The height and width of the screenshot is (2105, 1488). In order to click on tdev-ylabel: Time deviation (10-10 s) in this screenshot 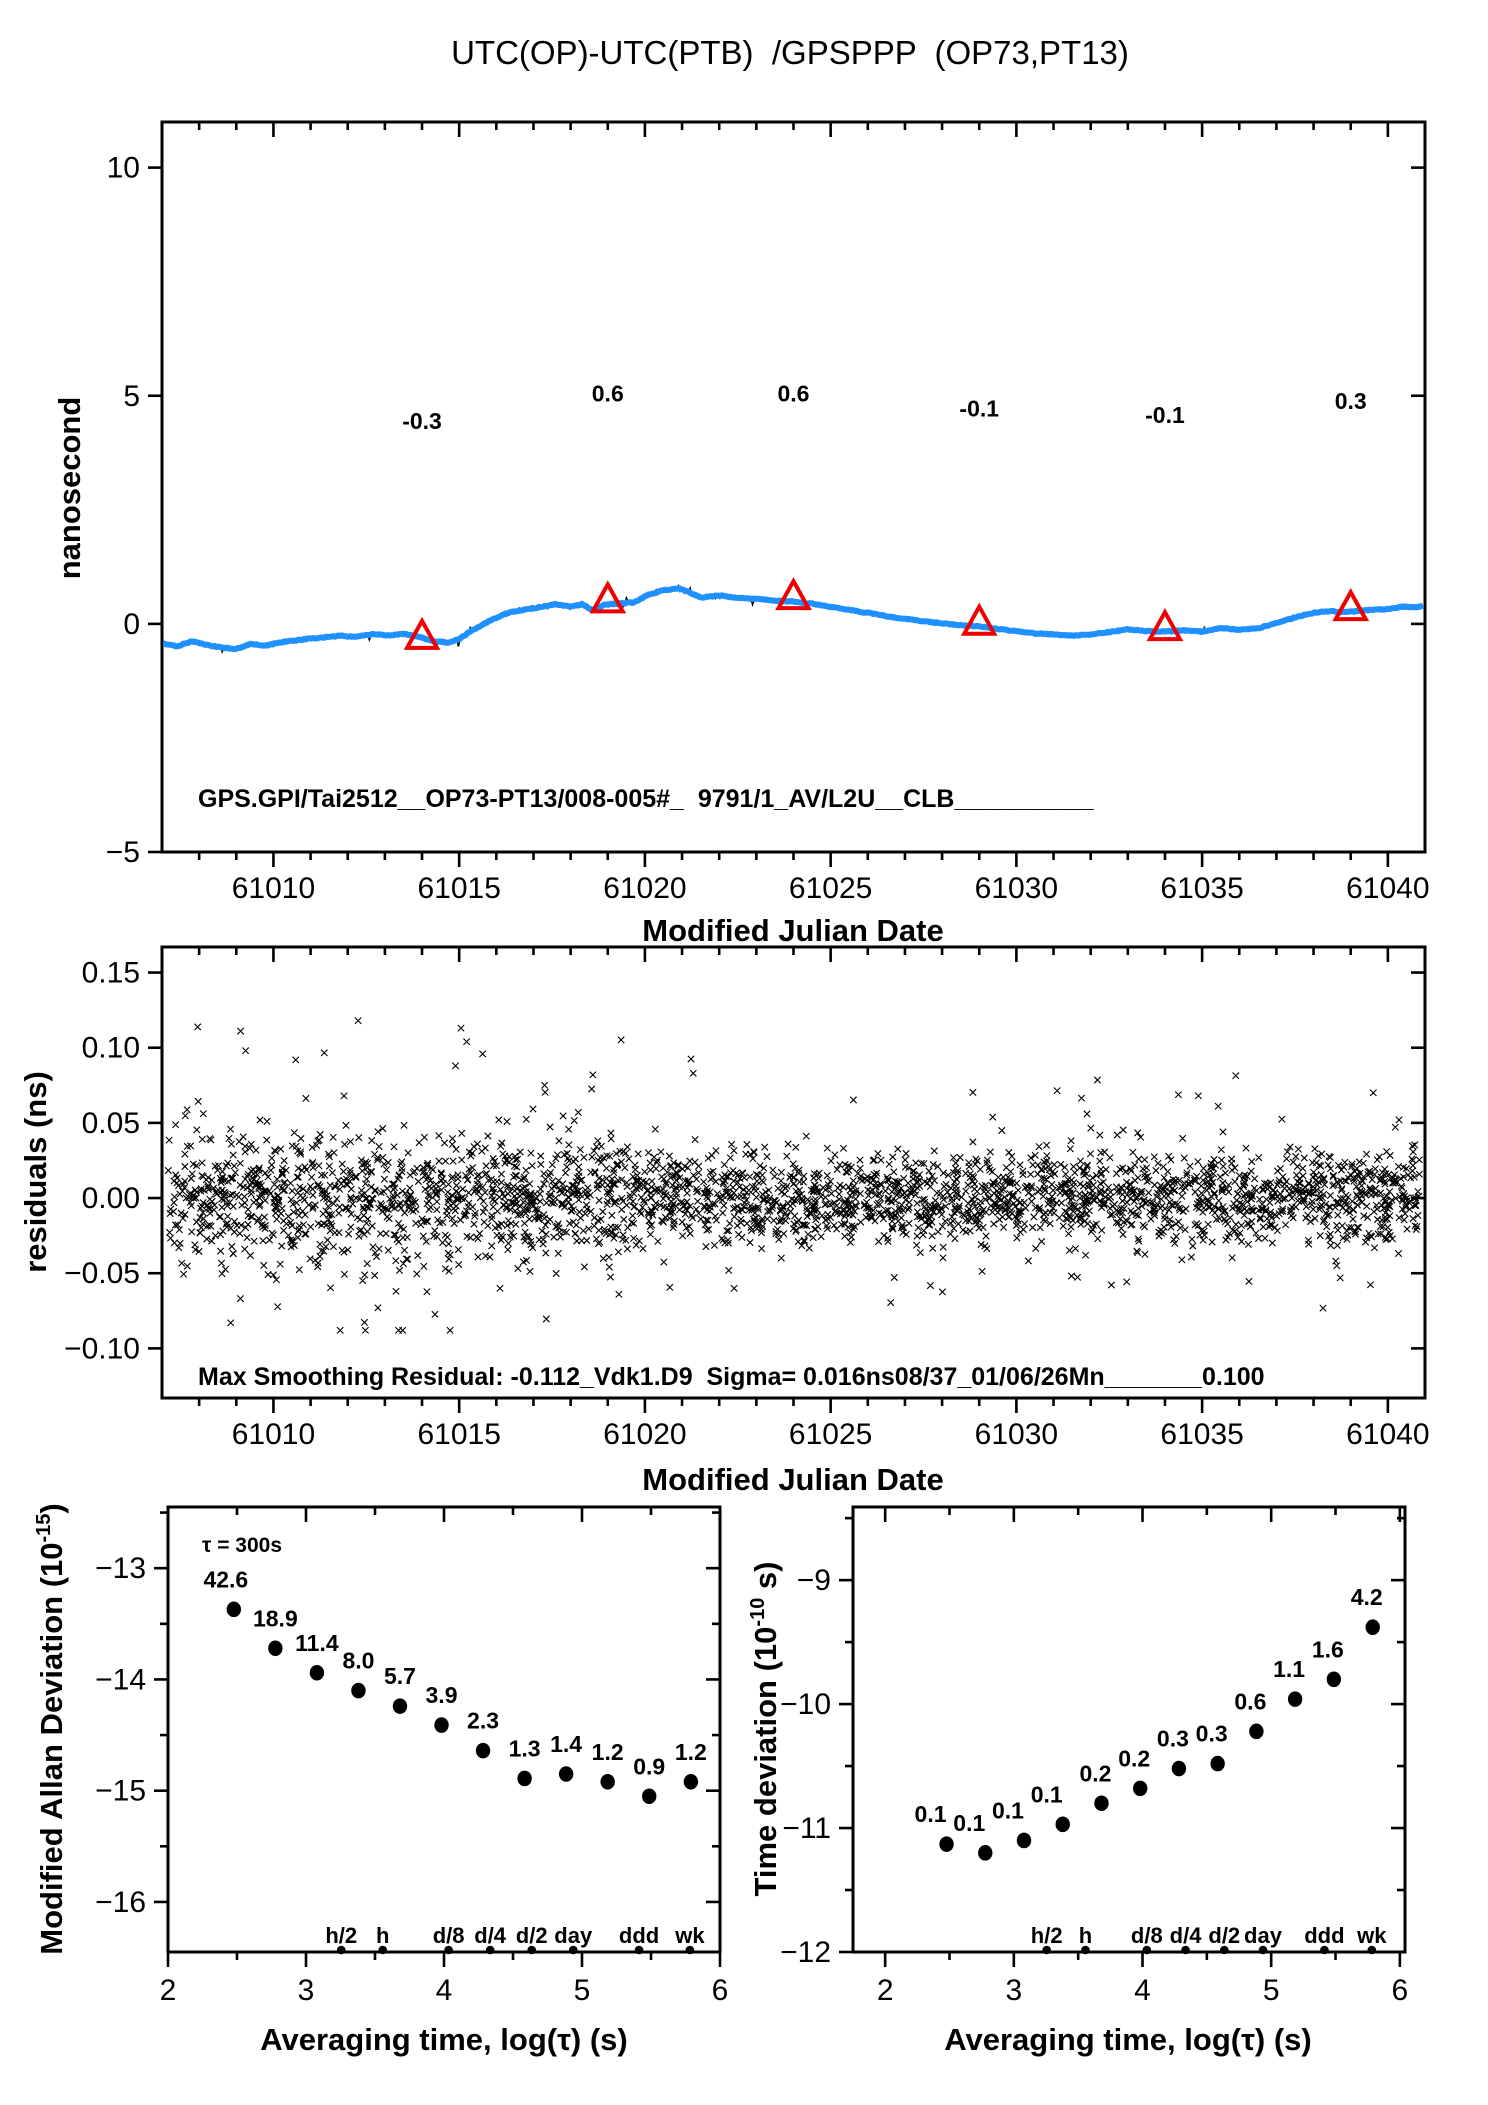, I will do `click(765, 1729)`.